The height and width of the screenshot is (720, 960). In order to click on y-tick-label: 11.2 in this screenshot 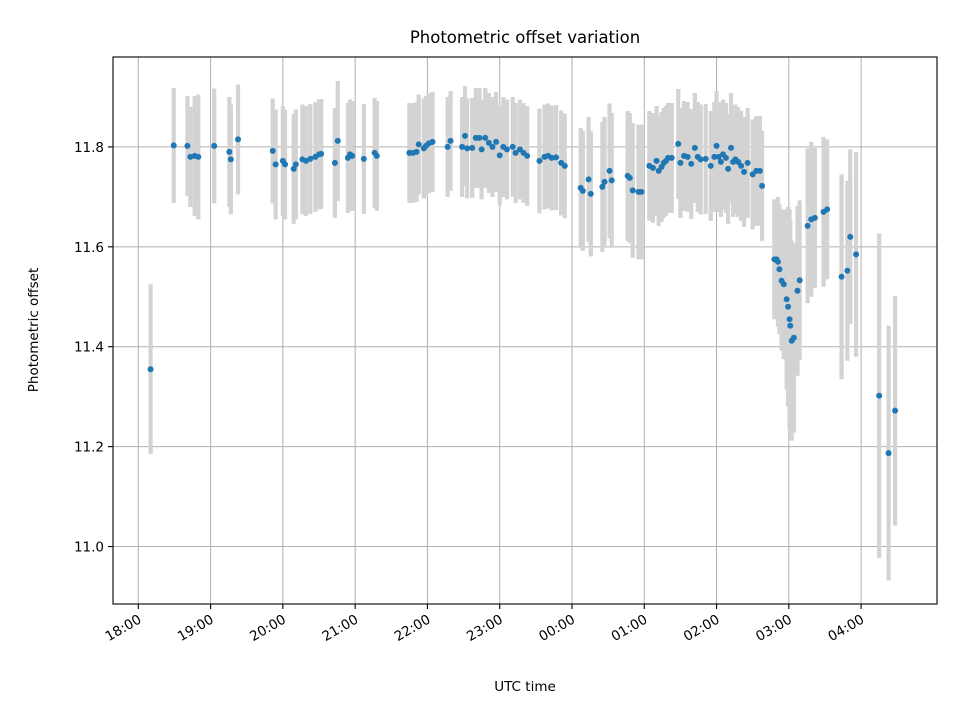, I will do `click(89, 448)`.